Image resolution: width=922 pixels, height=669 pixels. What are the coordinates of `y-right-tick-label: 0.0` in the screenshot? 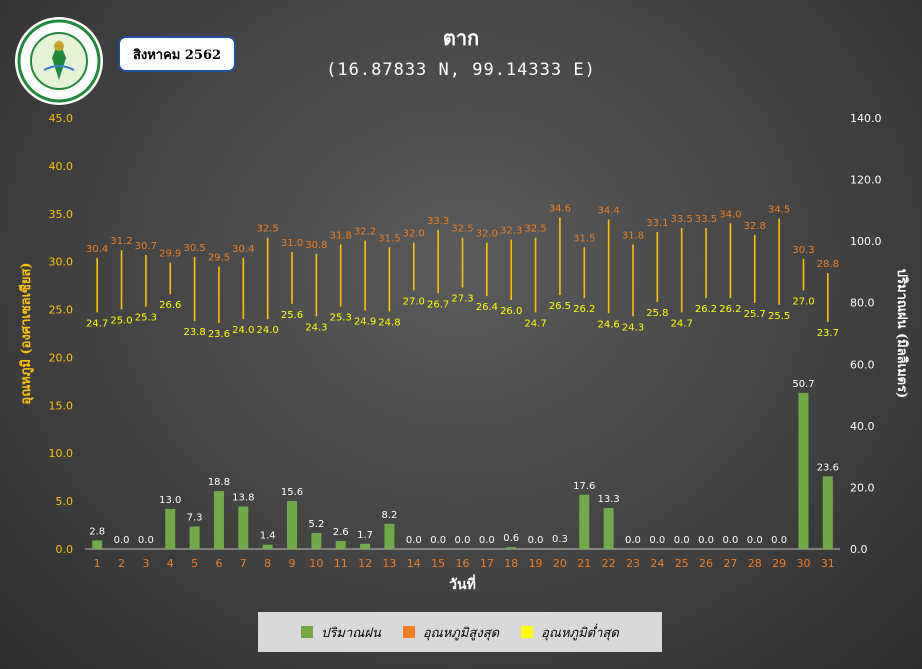 It's located at (859, 549).